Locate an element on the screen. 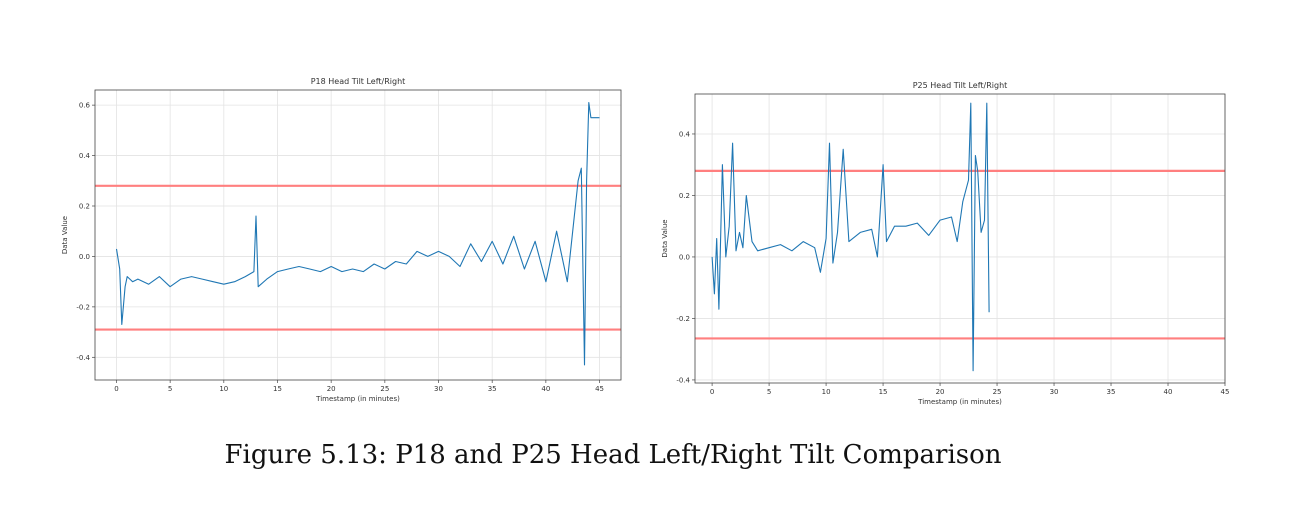 The height and width of the screenshot is (530, 1298). chart-1-xtick-label-0: 0 is located at coordinates (712, 392).